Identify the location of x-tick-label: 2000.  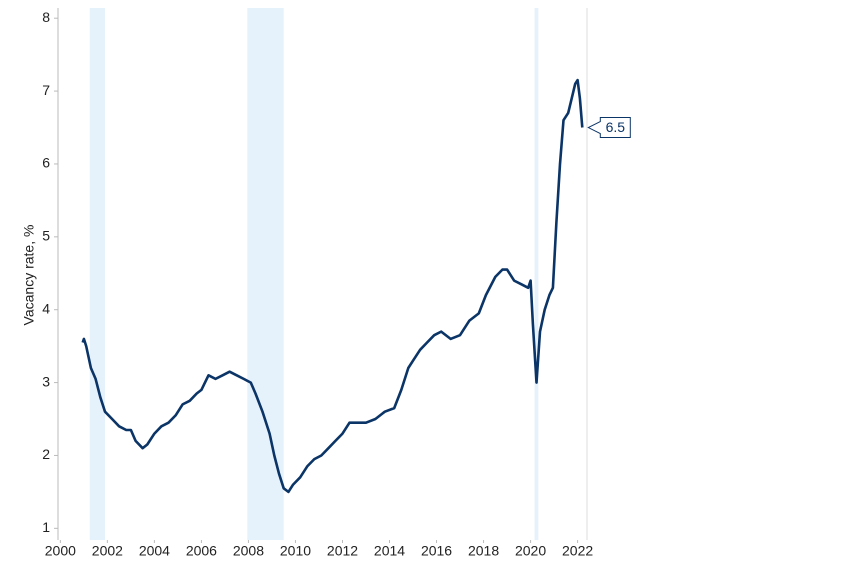
(60, 551).